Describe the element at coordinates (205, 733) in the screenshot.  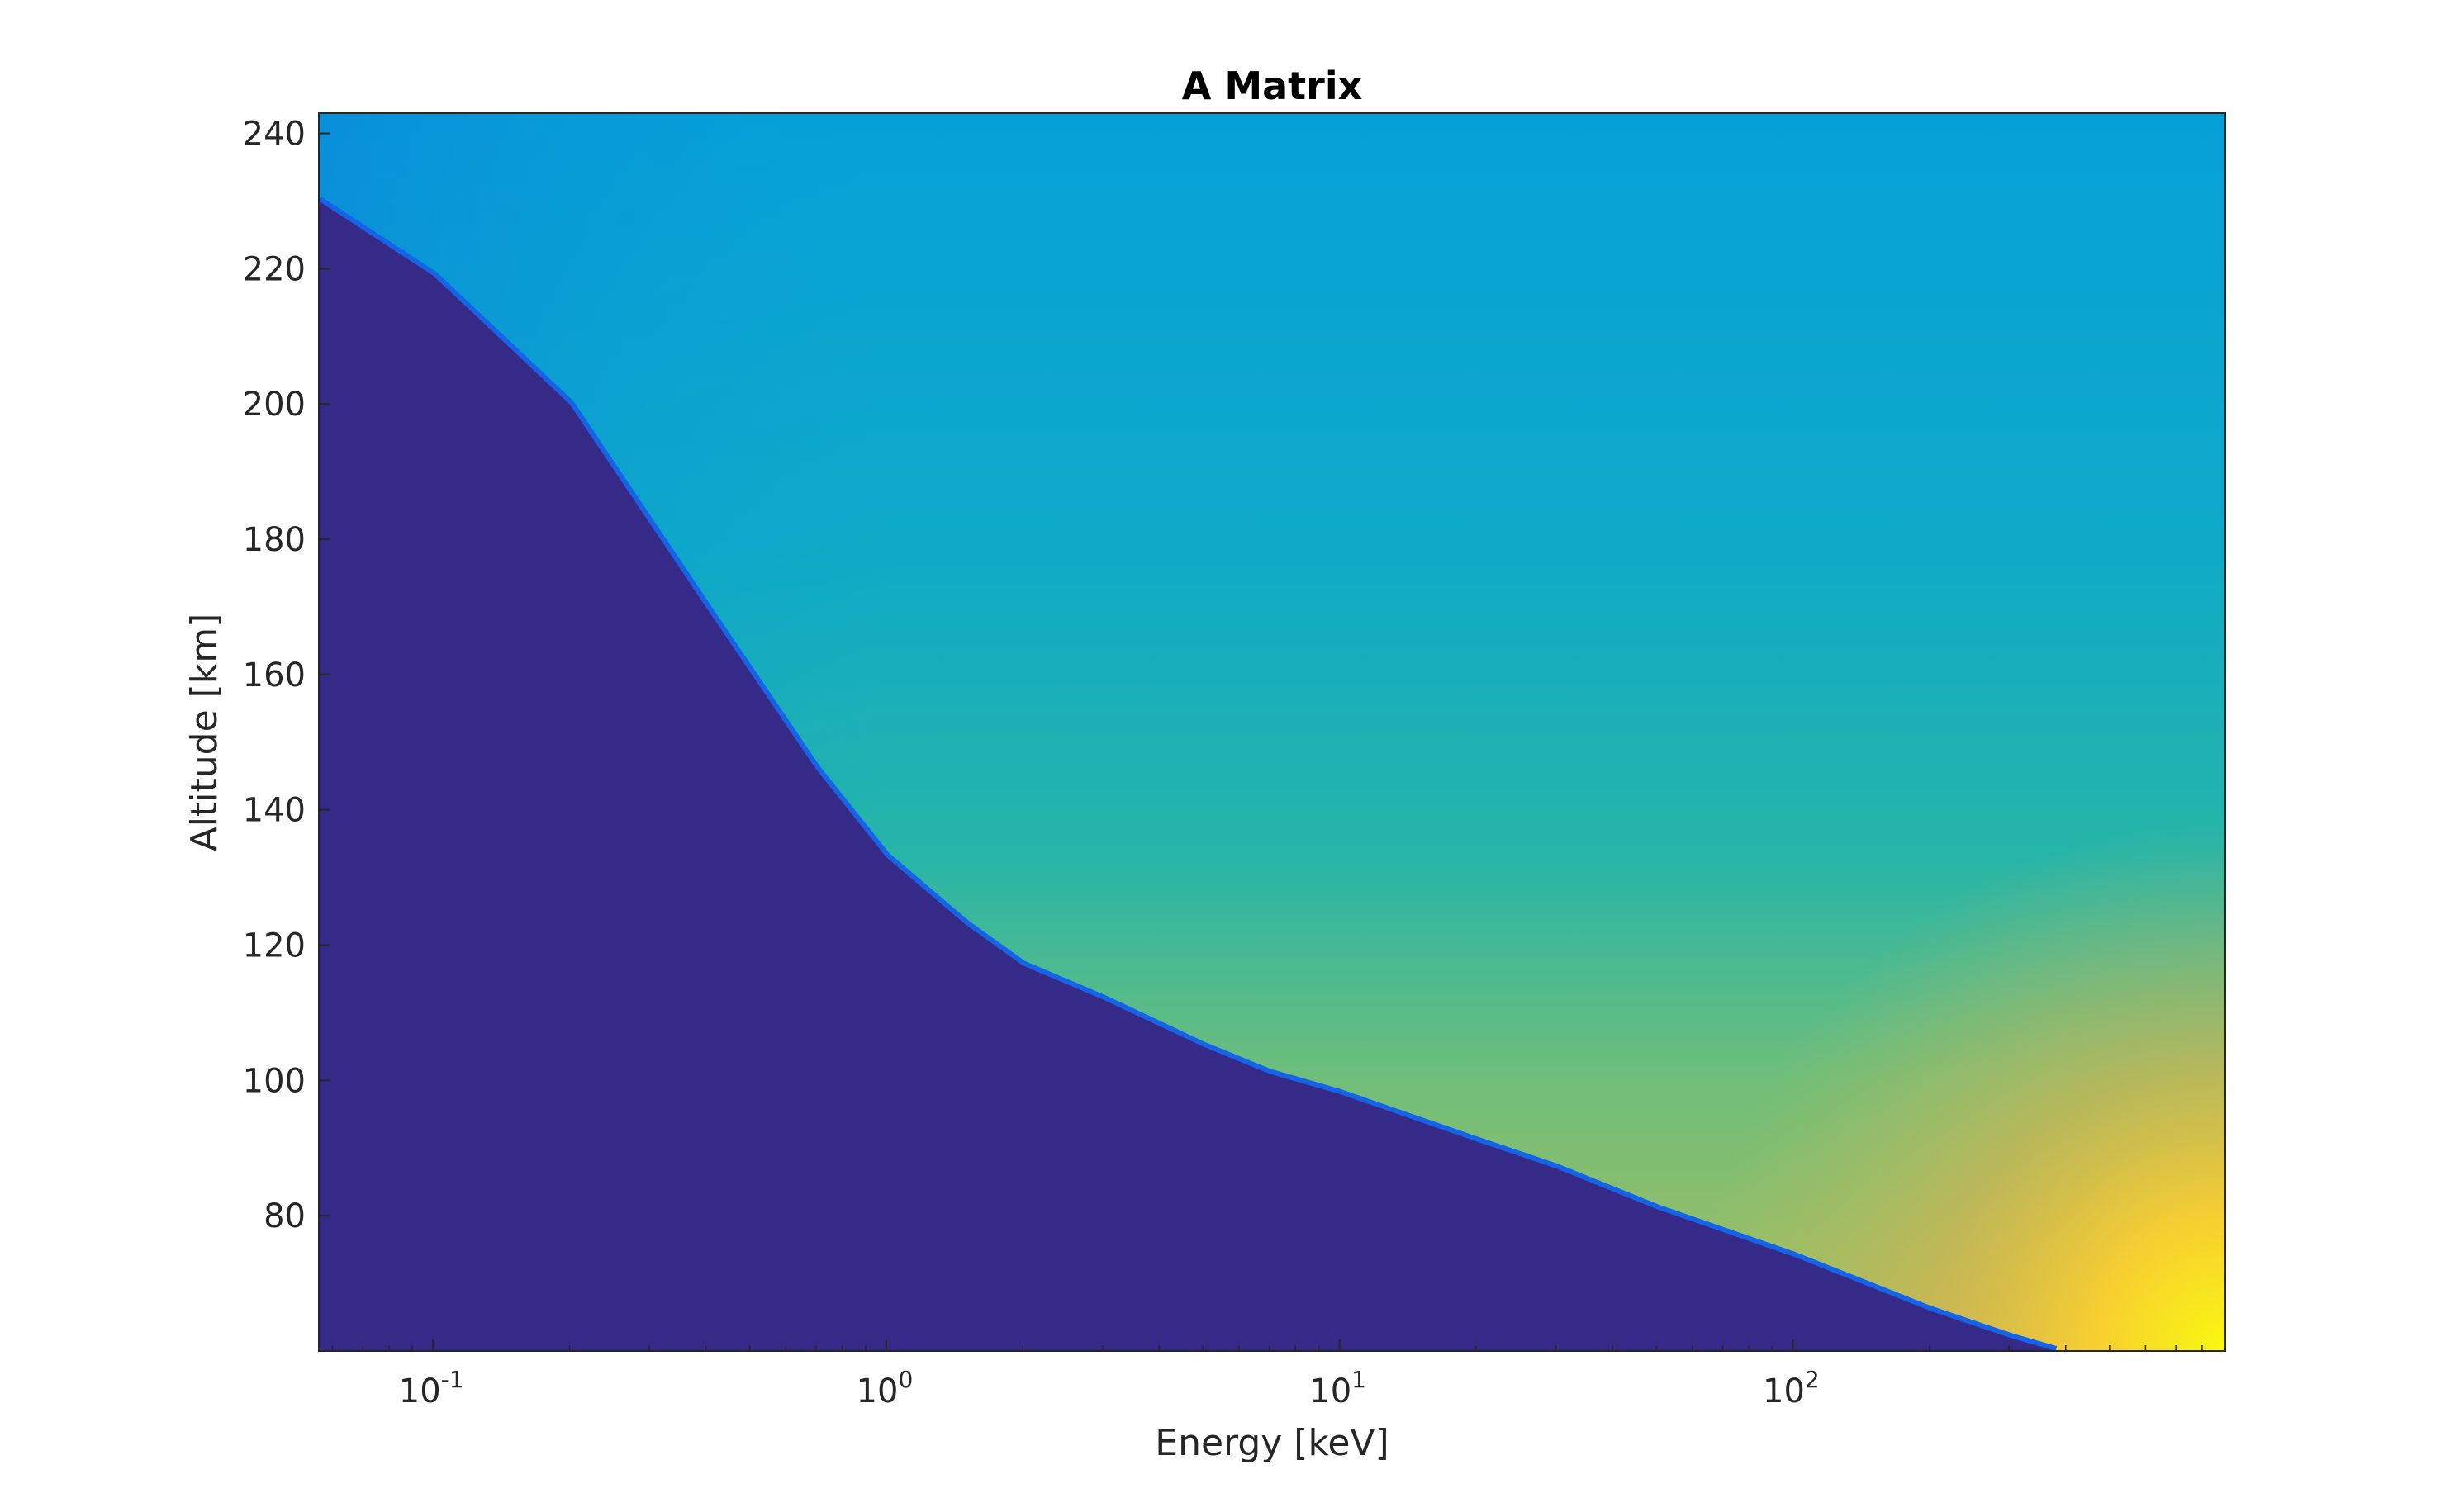
I see `y-axis-label: Altitude [km]` at that location.